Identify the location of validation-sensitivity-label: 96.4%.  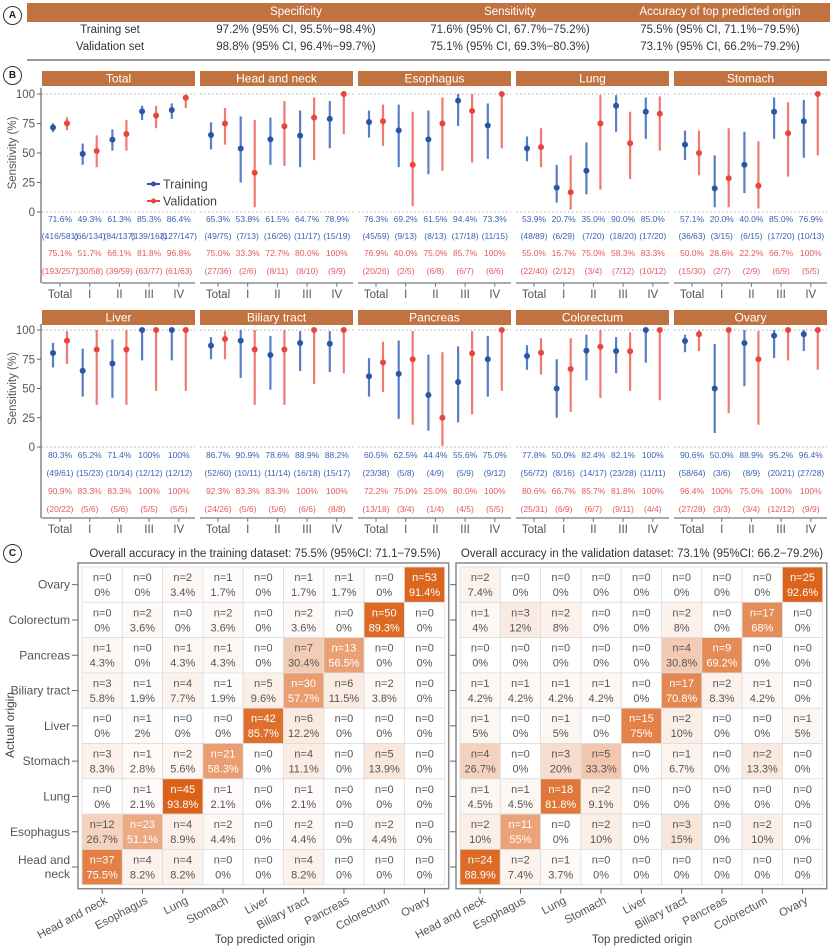
(692, 491).